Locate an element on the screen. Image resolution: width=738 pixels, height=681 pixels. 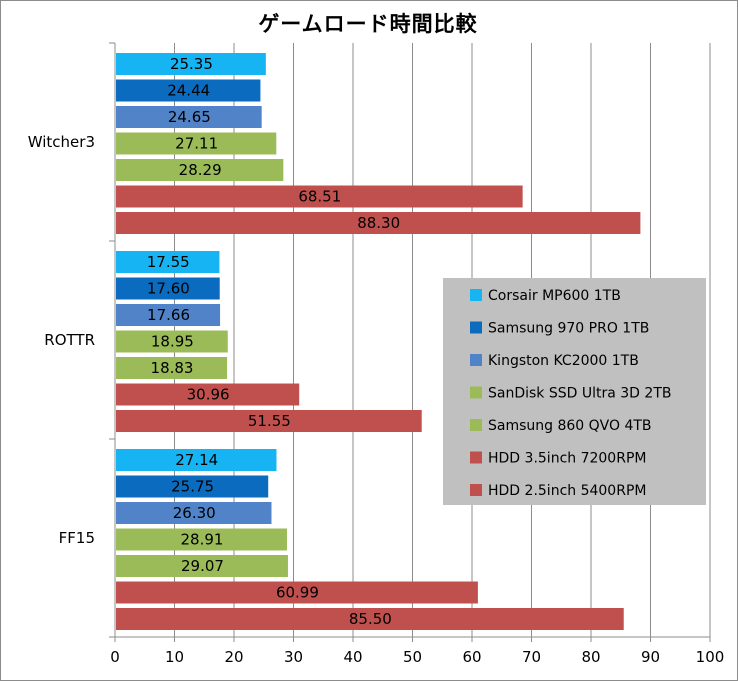
chart-title: ゲームロード時間比較 is located at coordinates (368, 24).